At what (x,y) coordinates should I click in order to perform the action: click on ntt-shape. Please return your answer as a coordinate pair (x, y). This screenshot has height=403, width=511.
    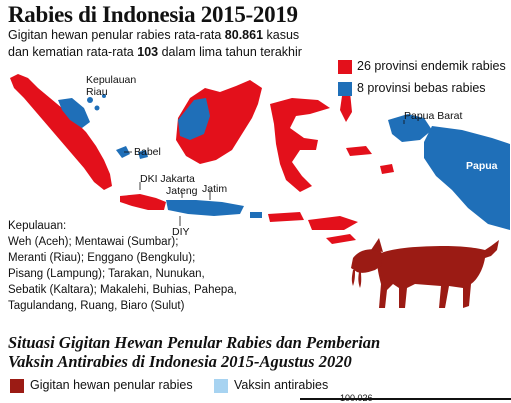
    Looking at the image, I should click on (333, 223).